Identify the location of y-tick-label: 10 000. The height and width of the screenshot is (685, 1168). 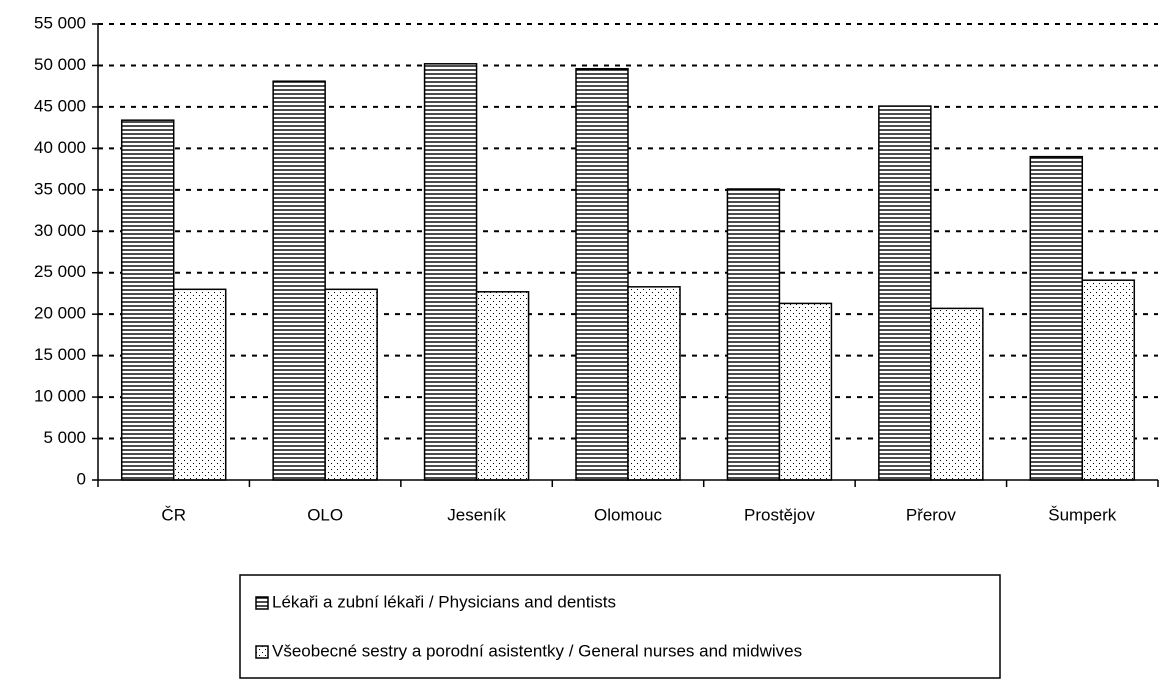
(60, 396).